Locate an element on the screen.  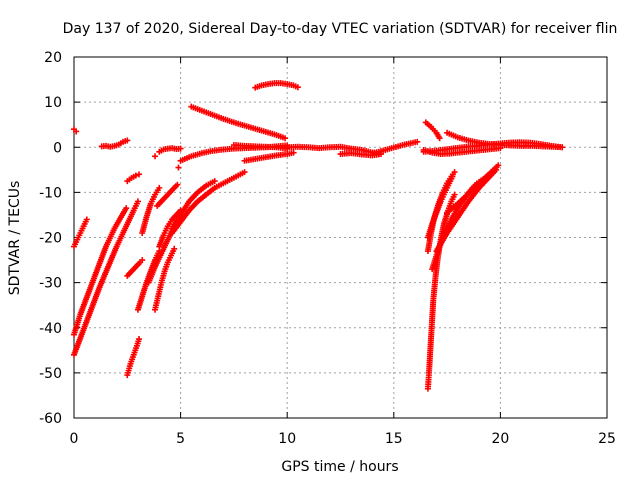
x-tick-label: 20 is located at coordinates (500, 439).